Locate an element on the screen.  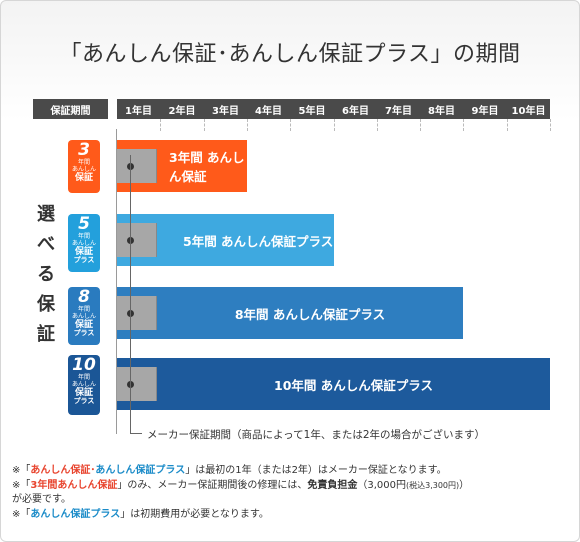
warranty-badge-8yr: 8 年間 あんしん 保証 プラス is located at coordinates (84, 316).